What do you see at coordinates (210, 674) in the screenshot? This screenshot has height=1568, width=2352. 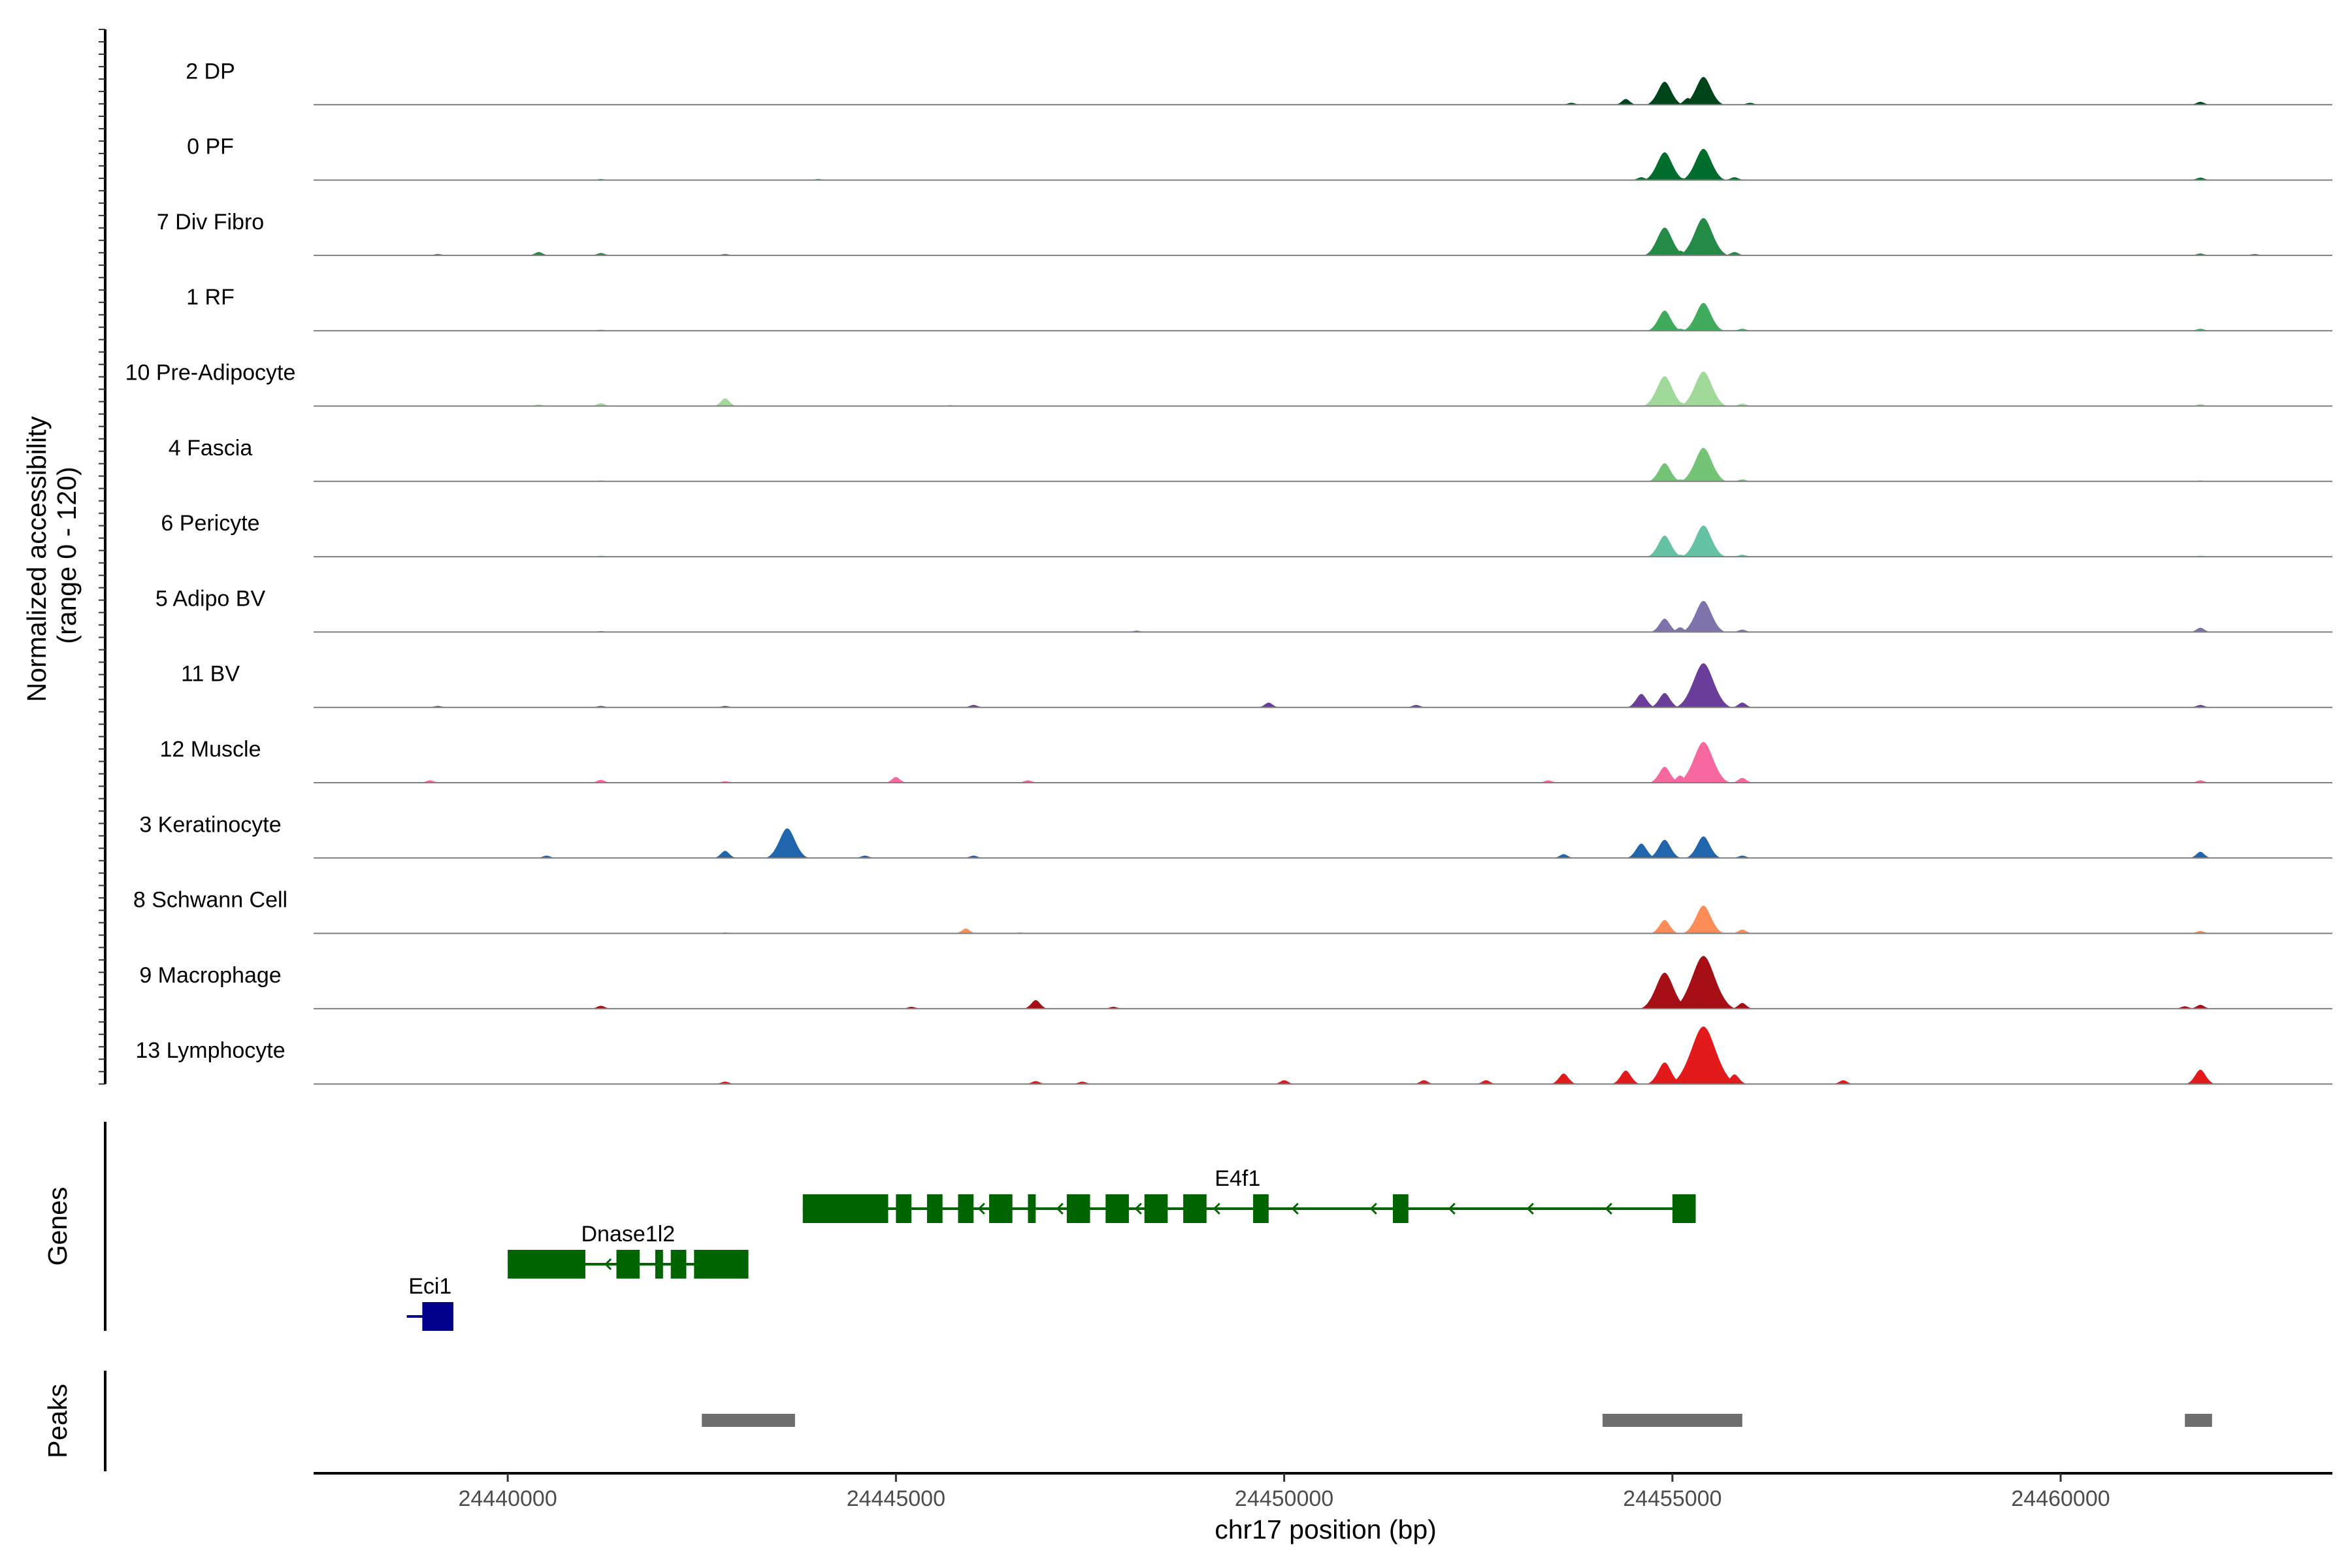 I see `track-label: 11 BV` at bounding box center [210, 674].